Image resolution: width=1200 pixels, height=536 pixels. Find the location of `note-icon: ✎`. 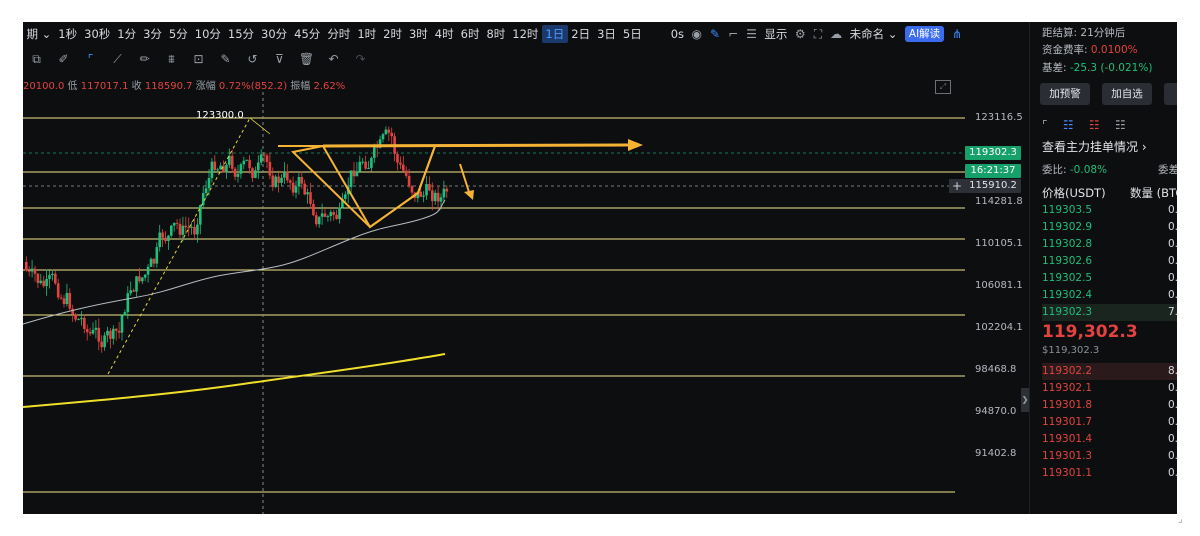

note-icon: ✎ is located at coordinates (225, 59).